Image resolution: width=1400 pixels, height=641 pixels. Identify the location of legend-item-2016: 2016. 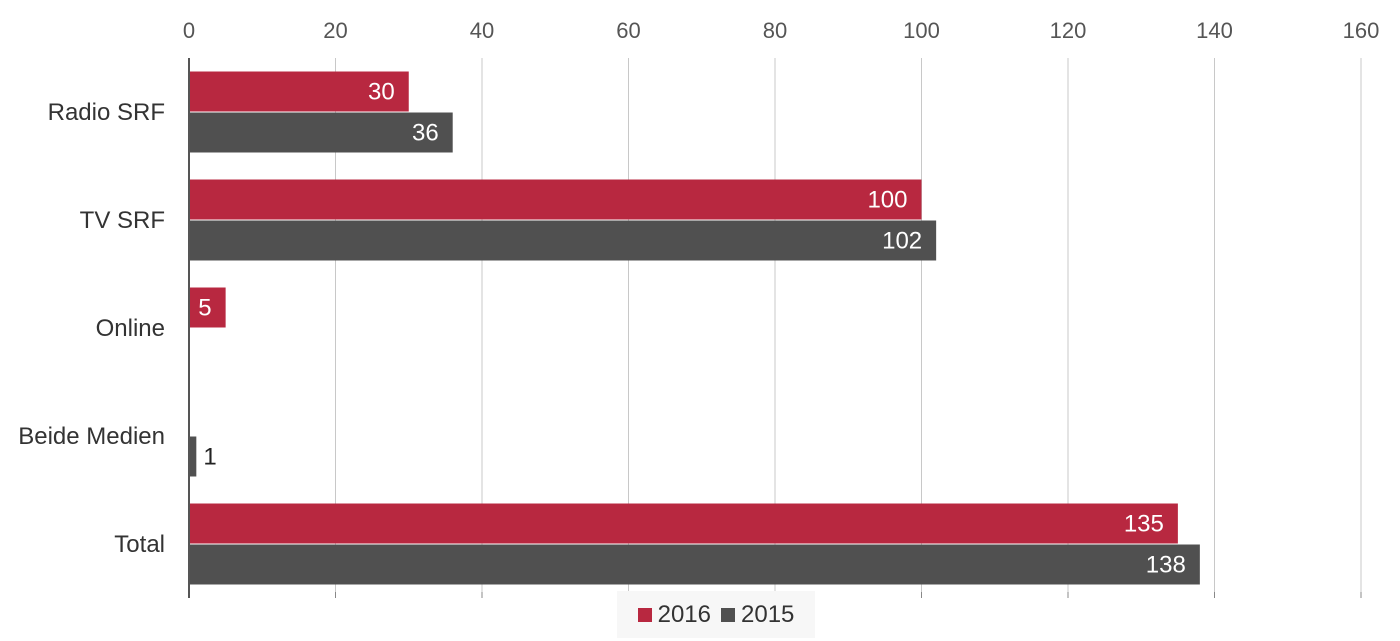
(674, 614).